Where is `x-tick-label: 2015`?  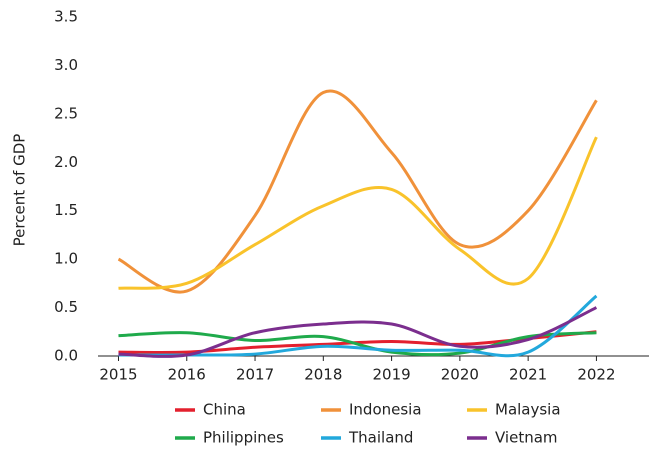 x-tick-label: 2015 is located at coordinates (118, 375).